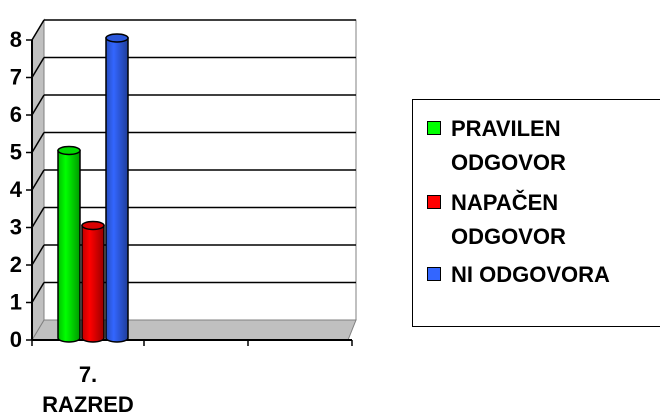 This screenshot has height=419, width=660. I want to click on y-axis-ticks: 0 1 2 3 4 5 6 7 8, so click(21, 189).